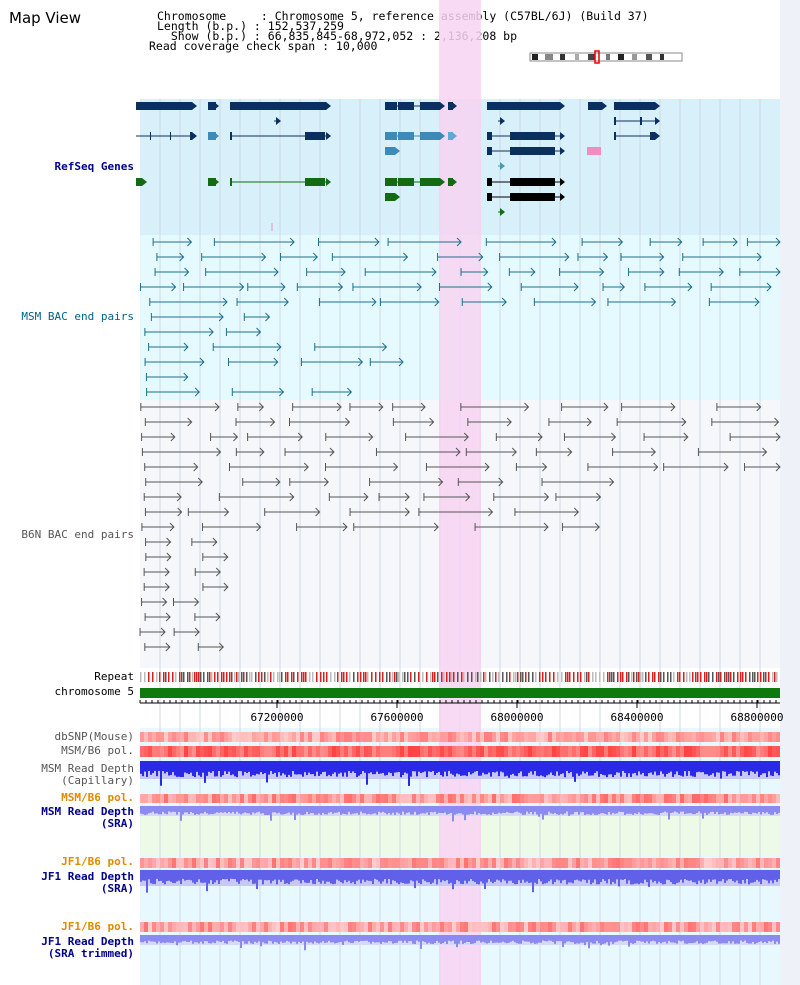 Image resolution: width=800 pixels, height=985 pixels. Describe the element at coordinates (97, 861) in the screenshot. I see `track-label-jf1-b6-pol: JF1/B6 pol.` at that location.